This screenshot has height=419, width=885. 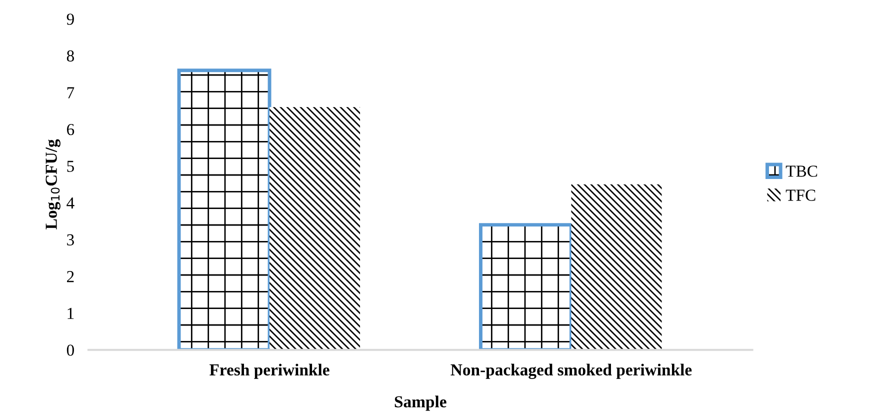 I want to click on y-tick-label: 4, so click(x=70, y=203).